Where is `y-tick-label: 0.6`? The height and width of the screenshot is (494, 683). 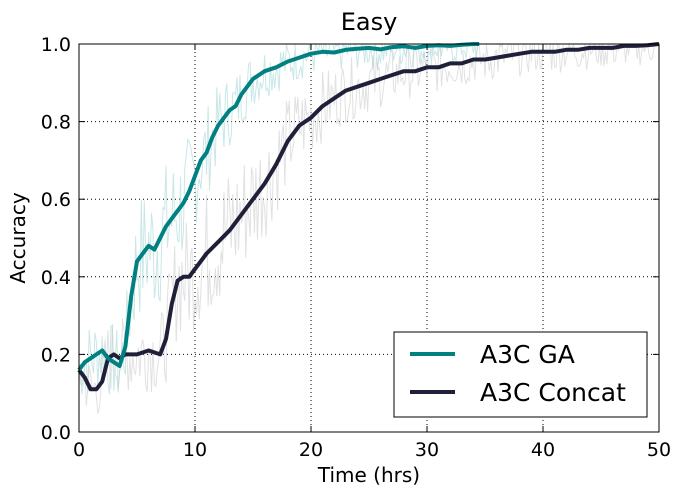
y-tick-label: 0.6 is located at coordinates (56, 200).